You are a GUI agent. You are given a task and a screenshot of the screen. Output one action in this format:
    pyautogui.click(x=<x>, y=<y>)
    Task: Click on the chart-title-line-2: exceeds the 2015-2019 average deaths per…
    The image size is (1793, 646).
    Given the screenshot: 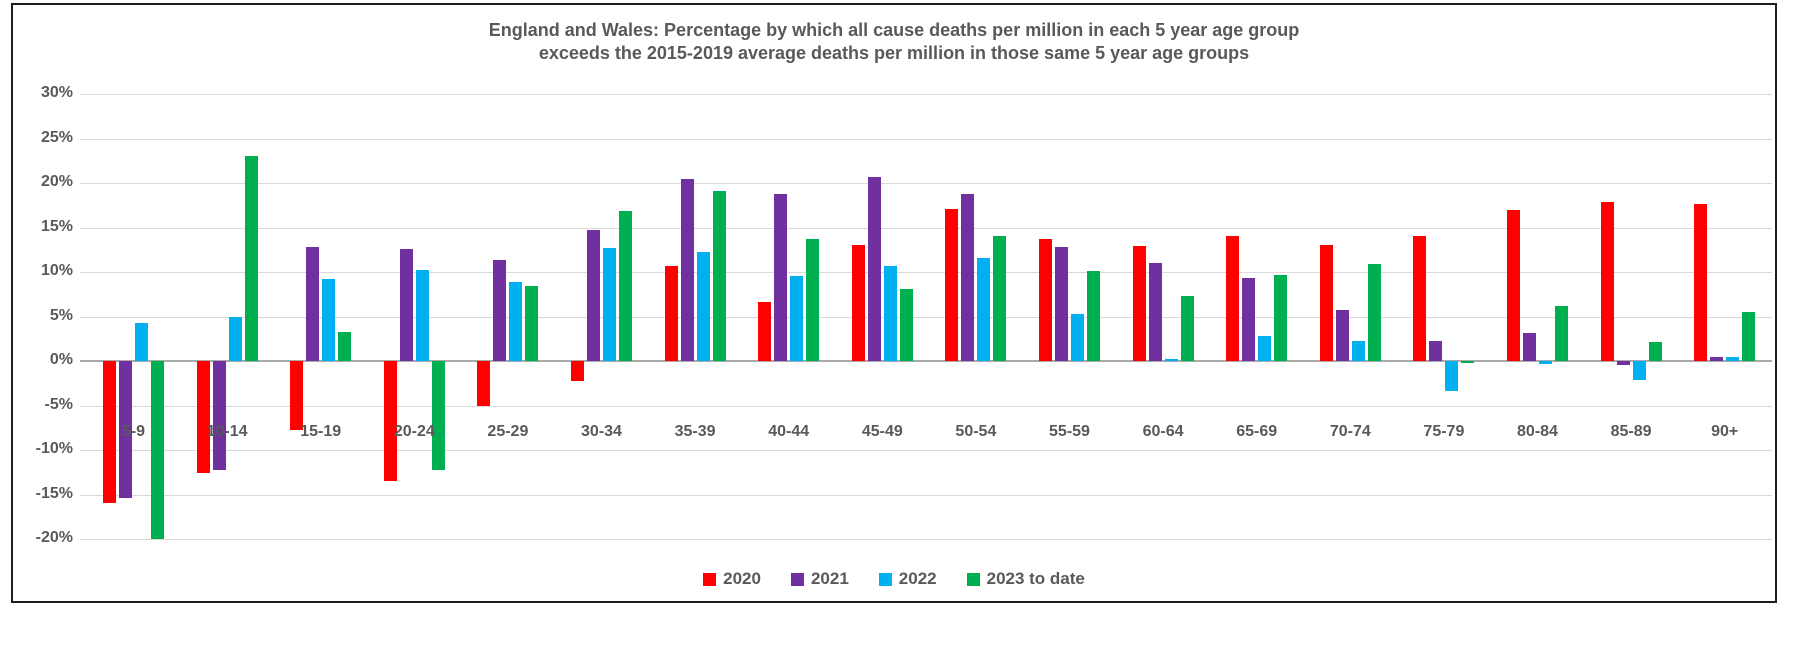 What is the action you would take?
    pyautogui.click(x=894, y=53)
    